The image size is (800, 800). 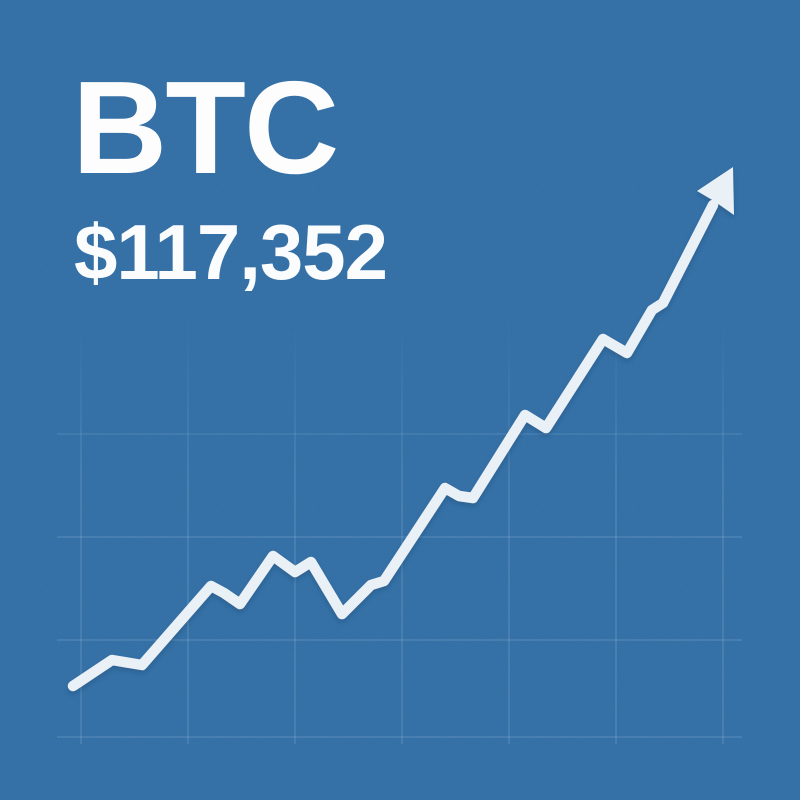 What do you see at coordinates (231, 252) in the screenshot?
I see `asset-price: $117,352` at bounding box center [231, 252].